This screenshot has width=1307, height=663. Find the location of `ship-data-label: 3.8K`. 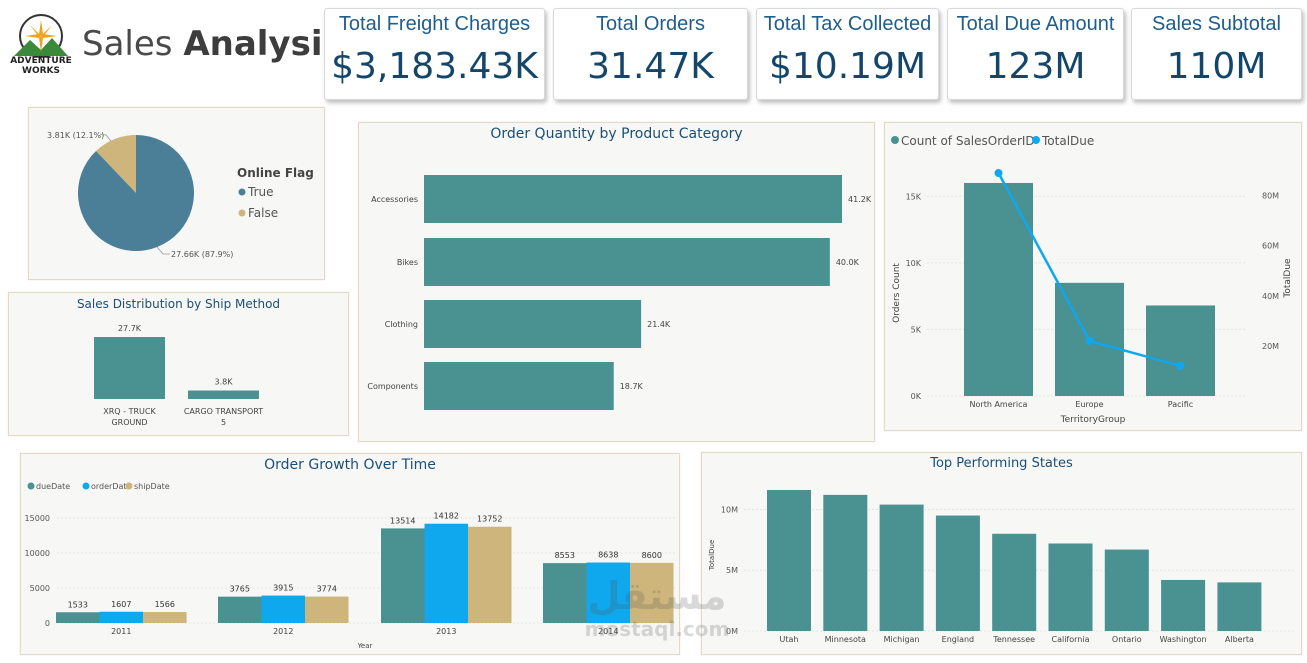

ship-data-label: 3.8K is located at coordinates (224, 381).